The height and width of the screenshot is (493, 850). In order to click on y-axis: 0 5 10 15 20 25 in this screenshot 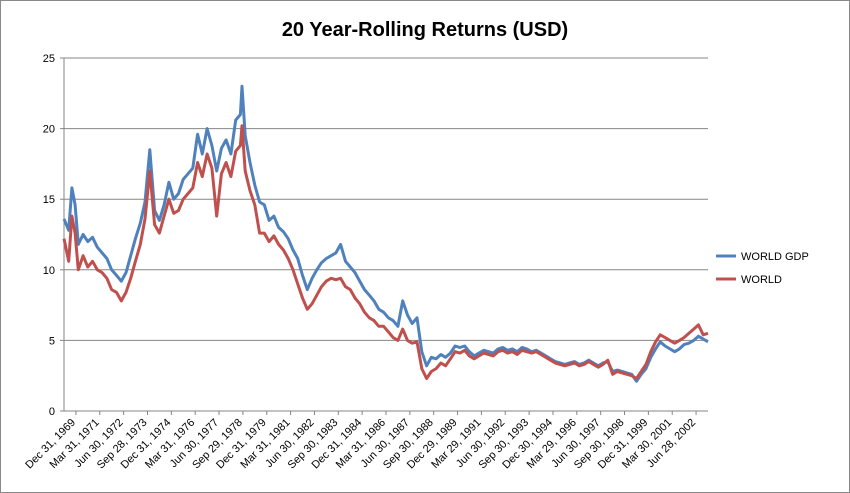, I will do `click(54, 235)`.